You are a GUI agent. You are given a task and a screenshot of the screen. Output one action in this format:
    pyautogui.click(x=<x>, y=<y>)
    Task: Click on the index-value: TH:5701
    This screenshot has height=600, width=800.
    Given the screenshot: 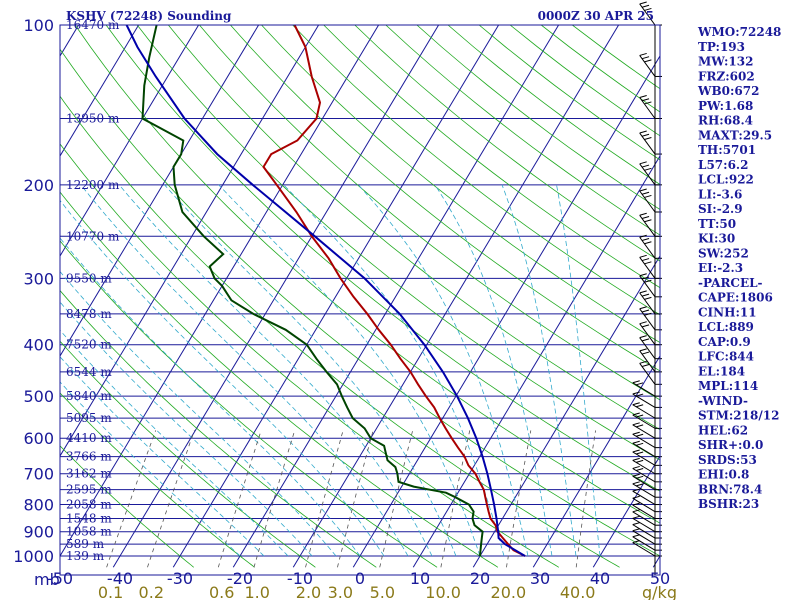 What is the action you would take?
    pyautogui.click(x=727, y=150)
    